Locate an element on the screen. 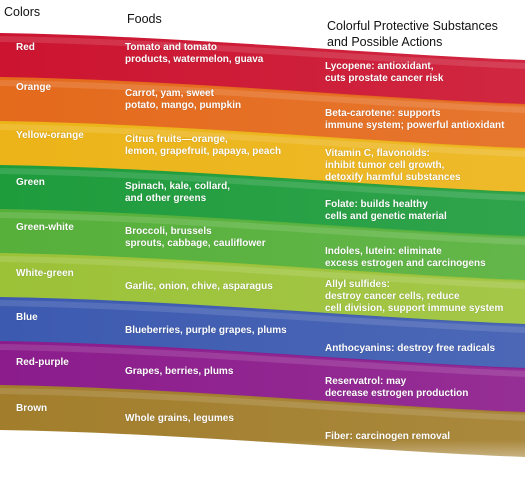 This screenshot has height=481, width=525. foods-text: Blueberries, purple grapes, plums is located at coordinates (206, 330).